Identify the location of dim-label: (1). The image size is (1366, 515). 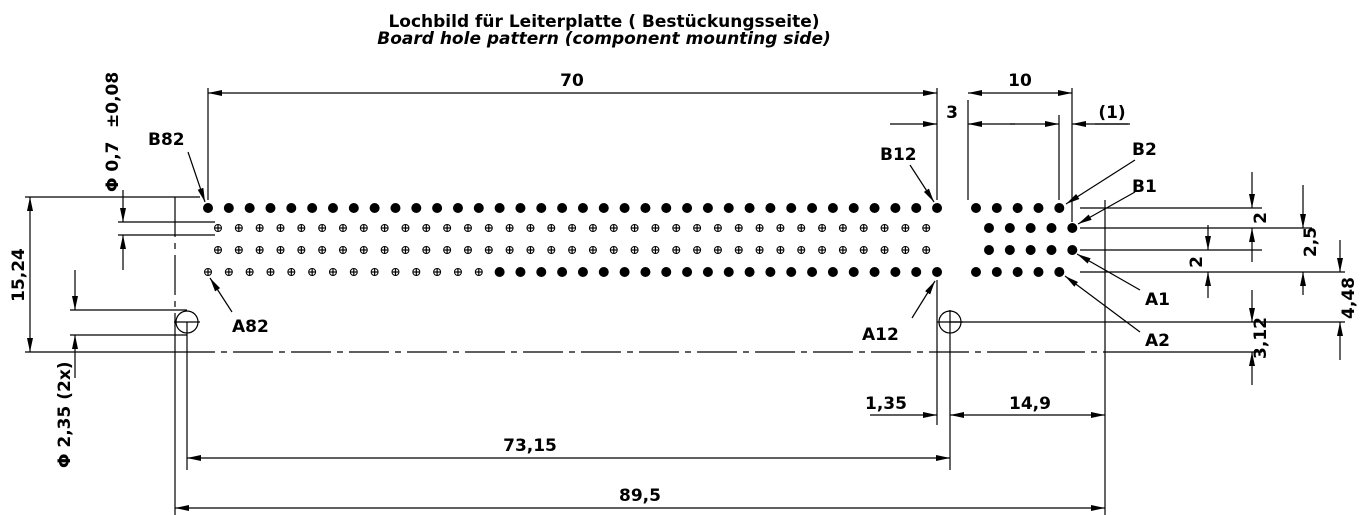
(1111, 113).